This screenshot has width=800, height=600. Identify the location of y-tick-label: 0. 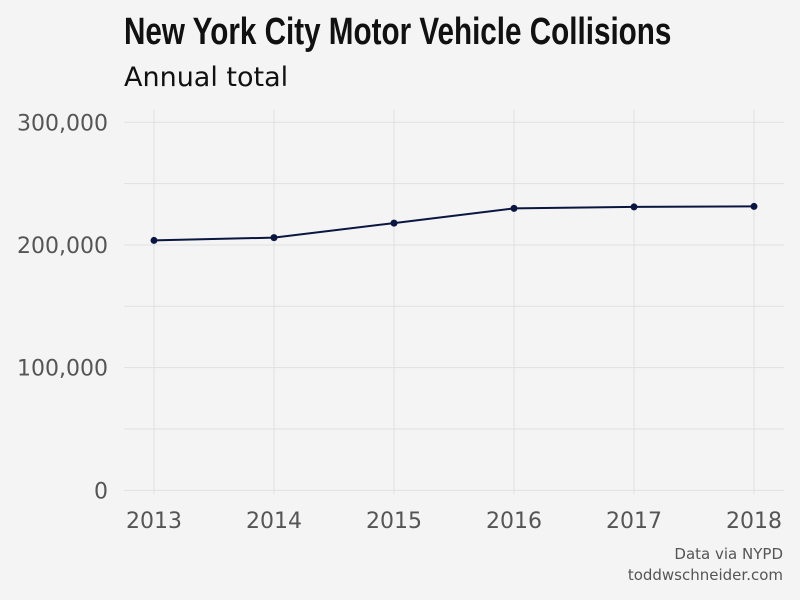
(101, 491).